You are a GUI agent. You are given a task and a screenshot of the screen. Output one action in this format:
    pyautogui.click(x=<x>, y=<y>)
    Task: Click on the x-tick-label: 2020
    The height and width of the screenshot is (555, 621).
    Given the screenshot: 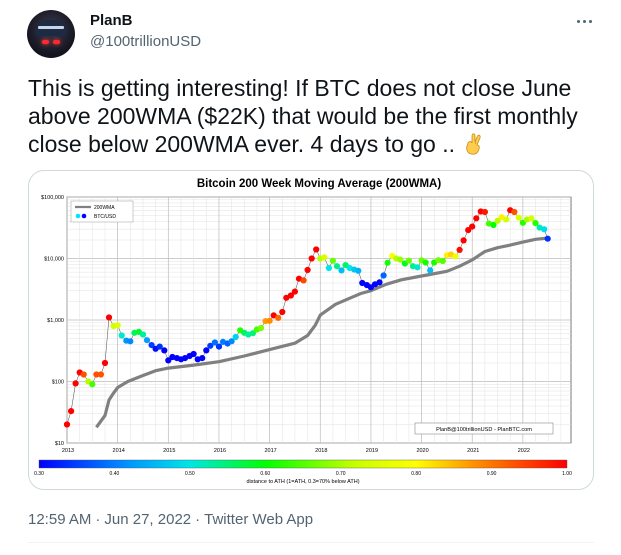 What is the action you would take?
    pyautogui.click(x=422, y=451)
    